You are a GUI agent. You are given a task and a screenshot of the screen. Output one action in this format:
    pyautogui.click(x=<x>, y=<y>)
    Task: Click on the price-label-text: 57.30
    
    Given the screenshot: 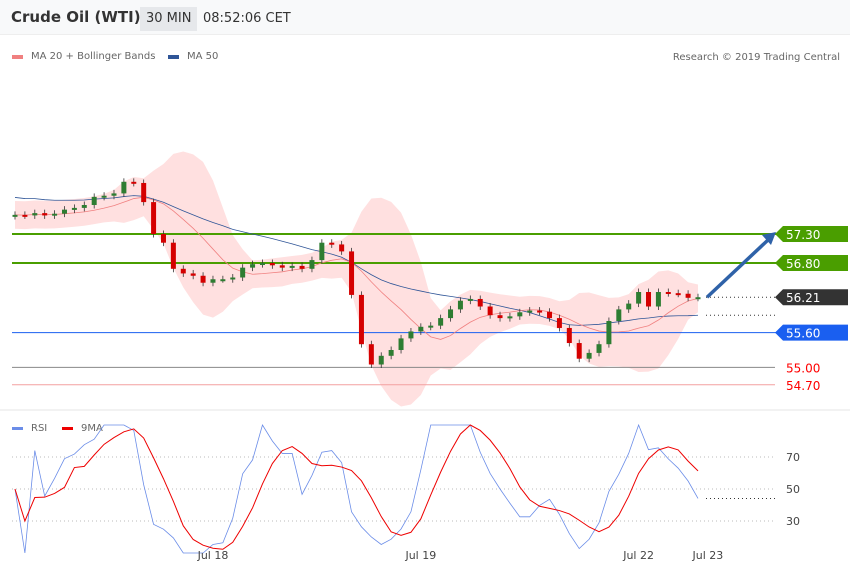 What is the action you would take?
    pyautogui.click(x=803, y=235)
    